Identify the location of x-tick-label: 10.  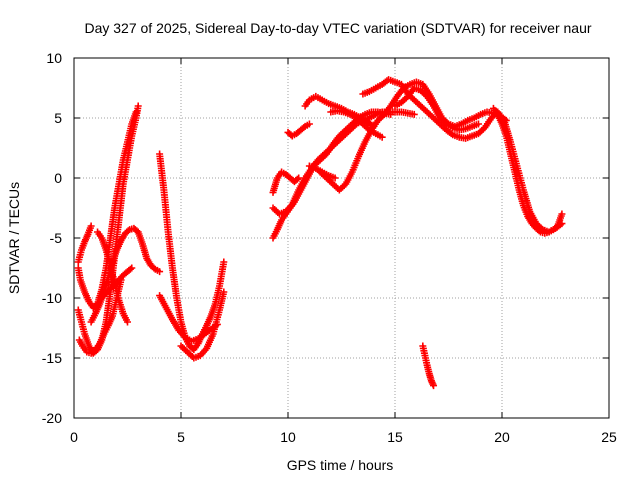
(288, 437).